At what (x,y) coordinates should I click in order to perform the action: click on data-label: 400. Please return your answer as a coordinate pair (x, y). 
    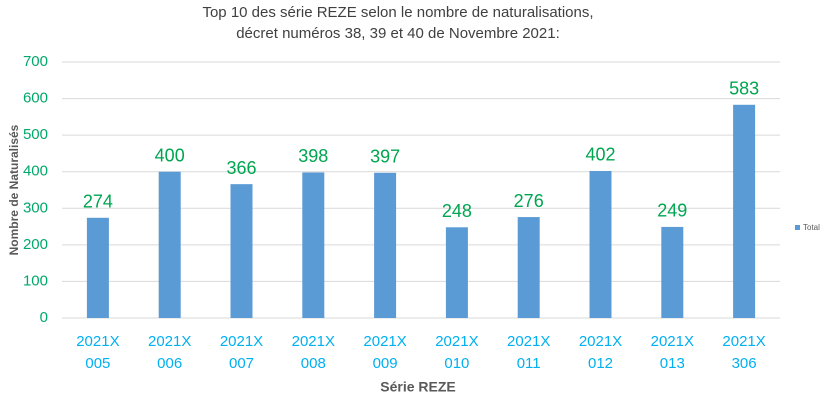
    Looking at the image, I should click on (170, 155).